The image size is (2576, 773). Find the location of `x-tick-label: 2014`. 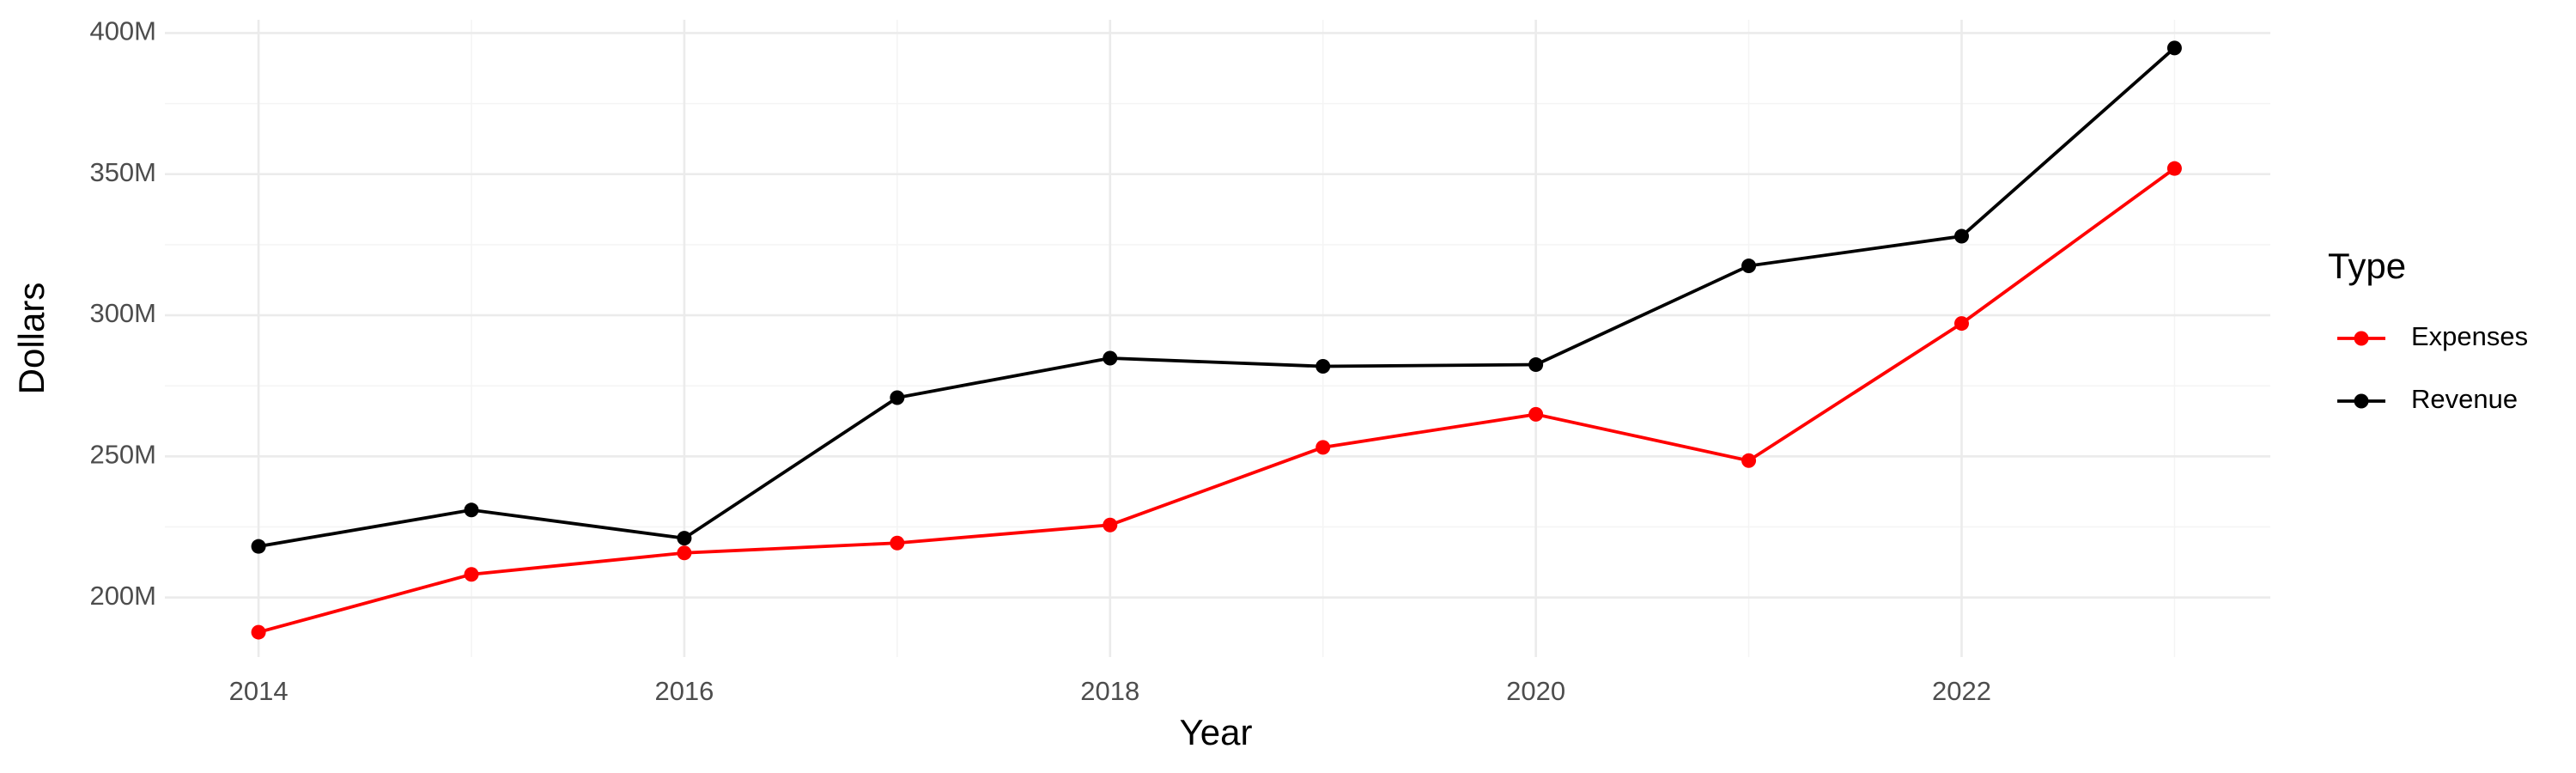

x-tick-label: 2014 is located at coordinates (259, 691).